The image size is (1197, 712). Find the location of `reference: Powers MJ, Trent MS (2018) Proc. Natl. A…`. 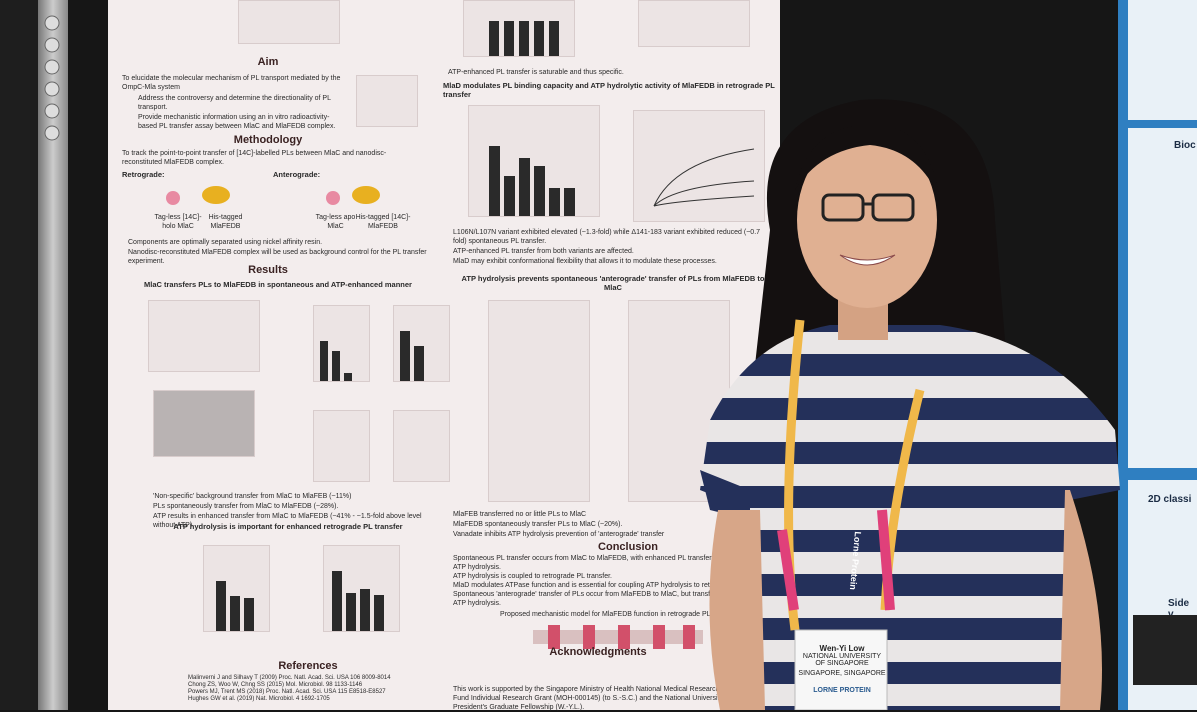

reference: Powers MJ, Trent MS (2018) Proc. Natl. A… is located at coordinates (287, 692).